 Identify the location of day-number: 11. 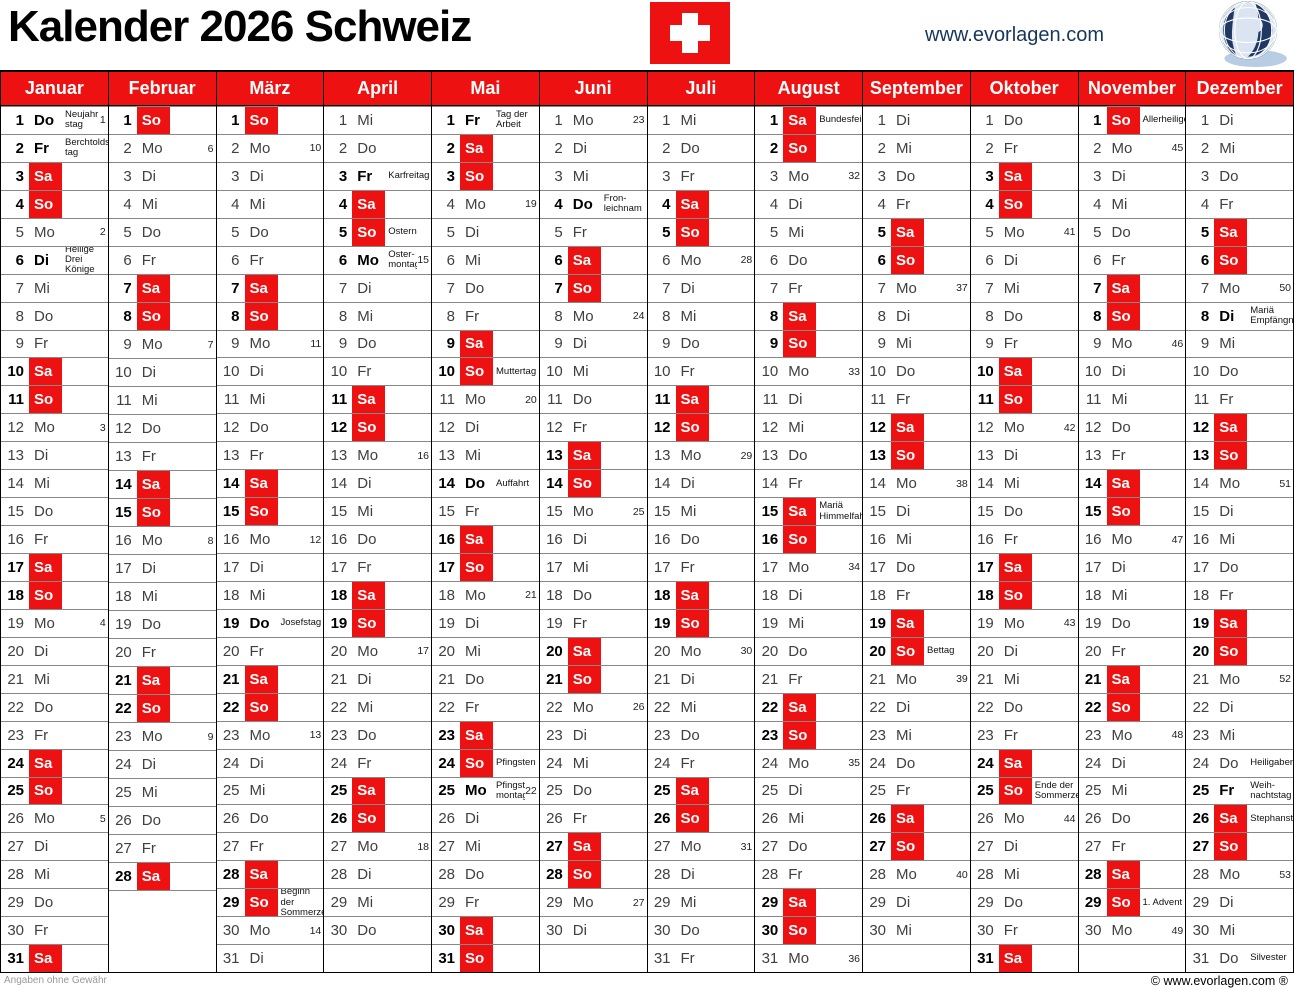
(878, 400).